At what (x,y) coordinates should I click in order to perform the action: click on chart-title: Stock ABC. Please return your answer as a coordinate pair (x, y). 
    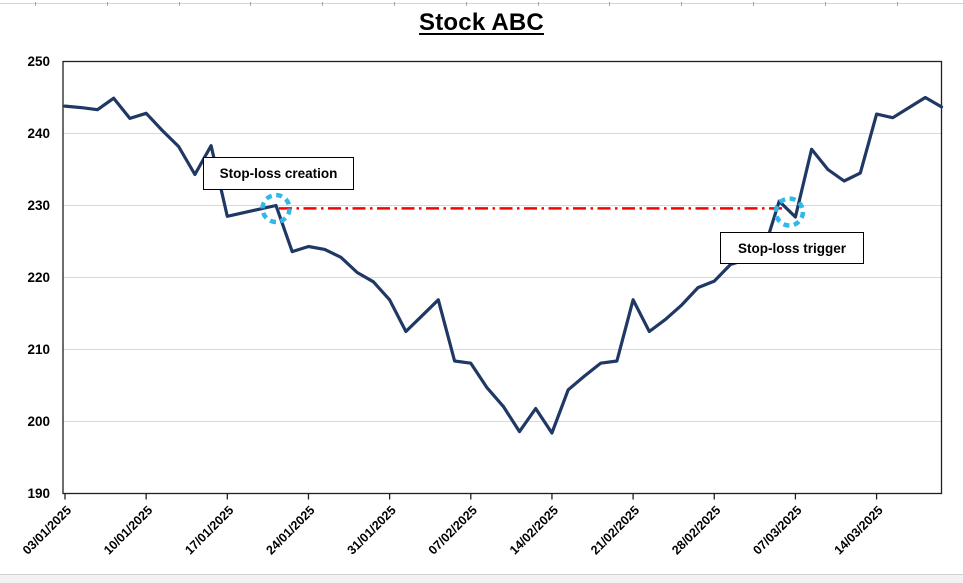
    Looking at the image, I should click on (481, 22).